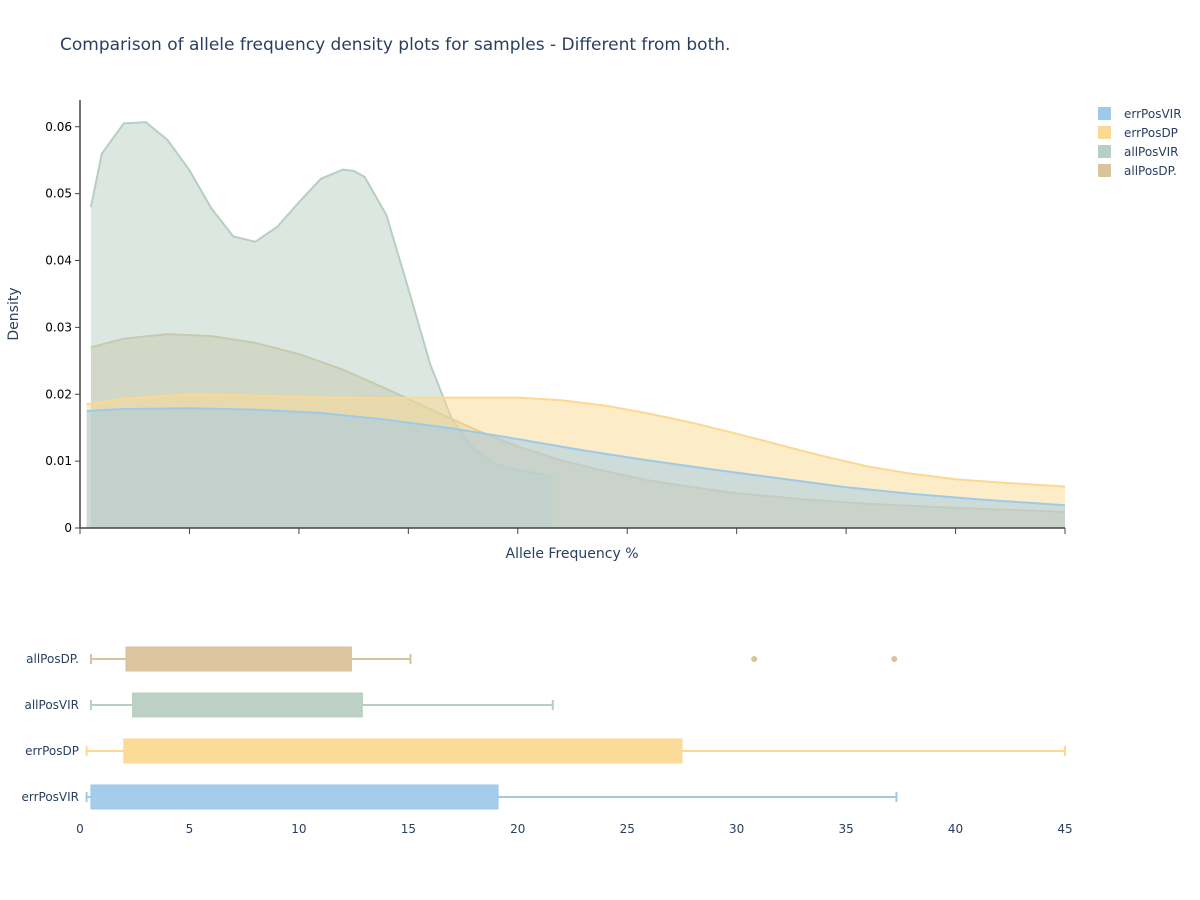  I want to click on legend-label: allPosDP., so click(1150, 171).